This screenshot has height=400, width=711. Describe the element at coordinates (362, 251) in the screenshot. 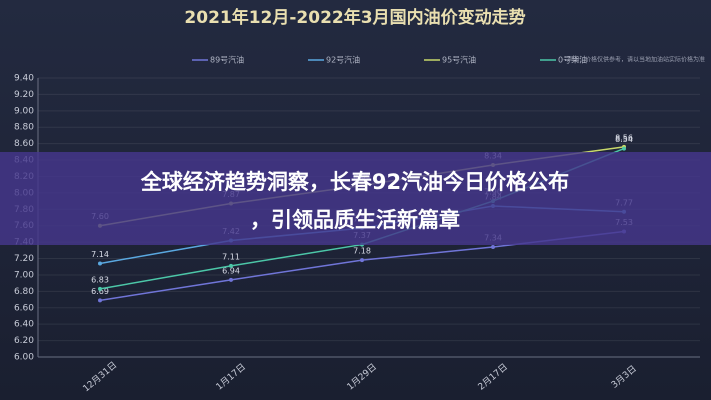

I see `data-label: 7.18` at that location.